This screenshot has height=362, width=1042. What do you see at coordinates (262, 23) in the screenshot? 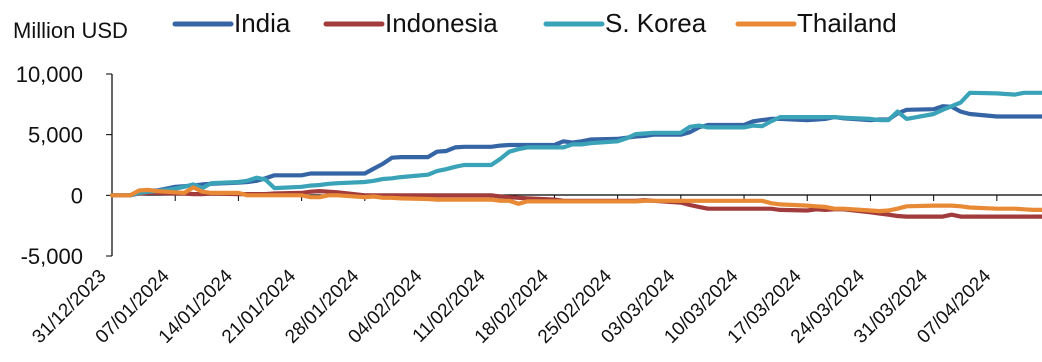
I see `legend-label-india: India` at bounding box center [262, 23].